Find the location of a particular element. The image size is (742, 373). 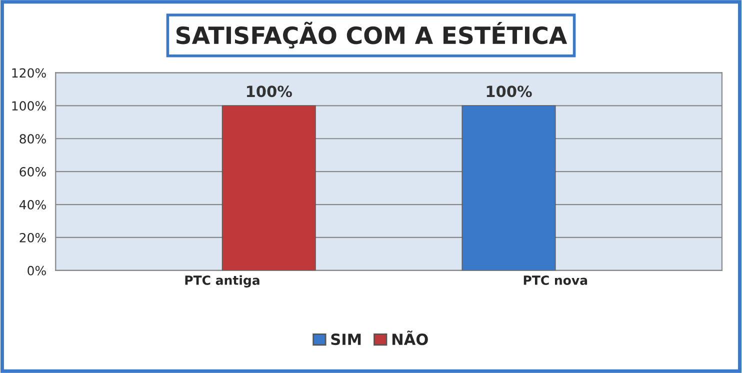

x-tick-label: PTC nova is located at coordinates (556, 280).